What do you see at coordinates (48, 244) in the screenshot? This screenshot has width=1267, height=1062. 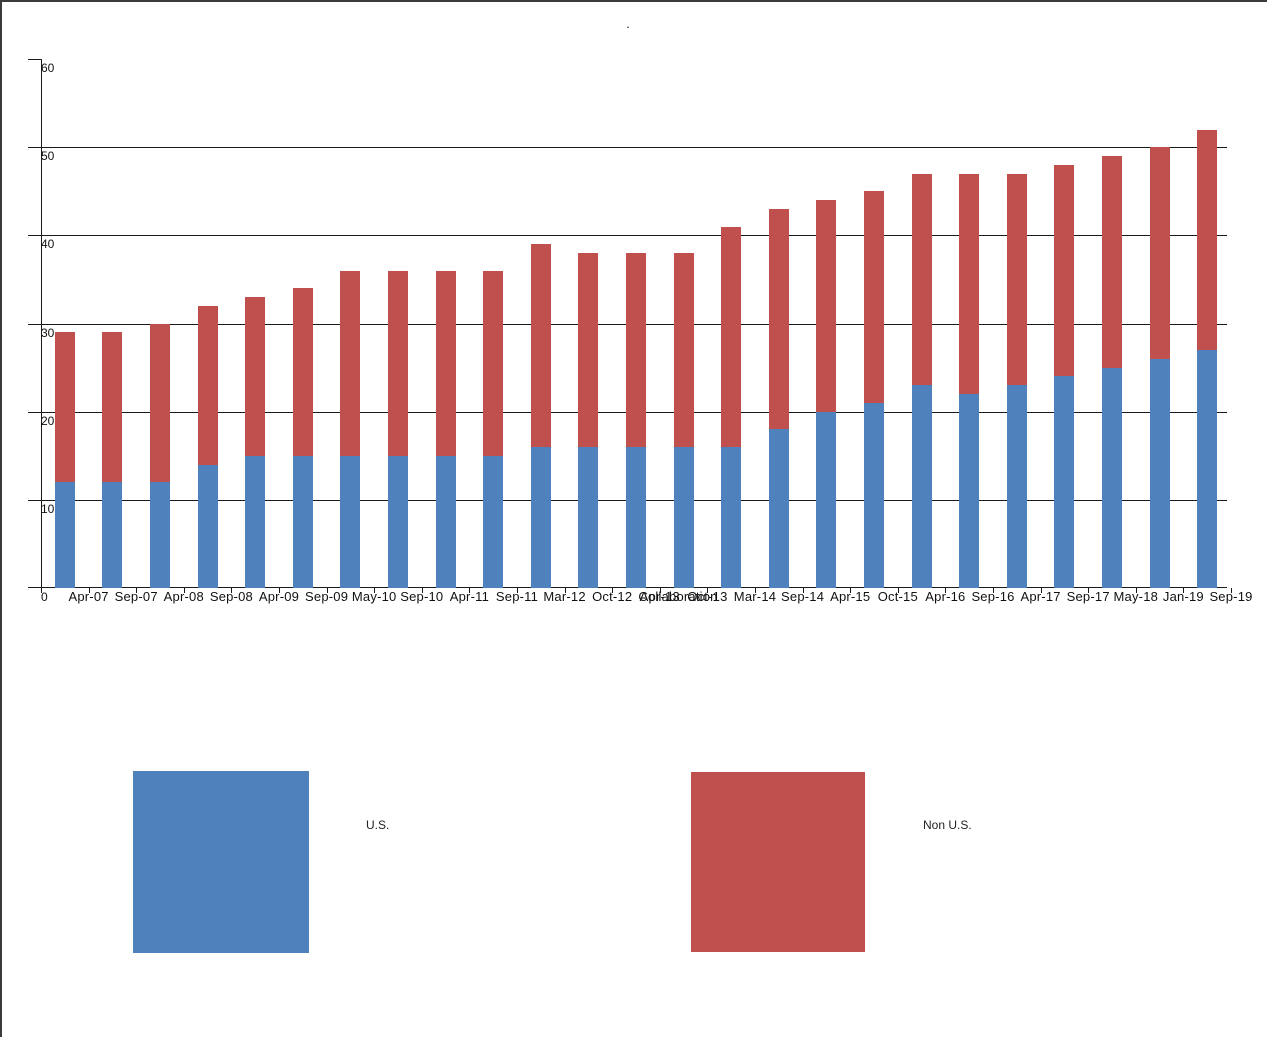 I see `y-tick-label-40: 40` at bounding box center [48, 244].